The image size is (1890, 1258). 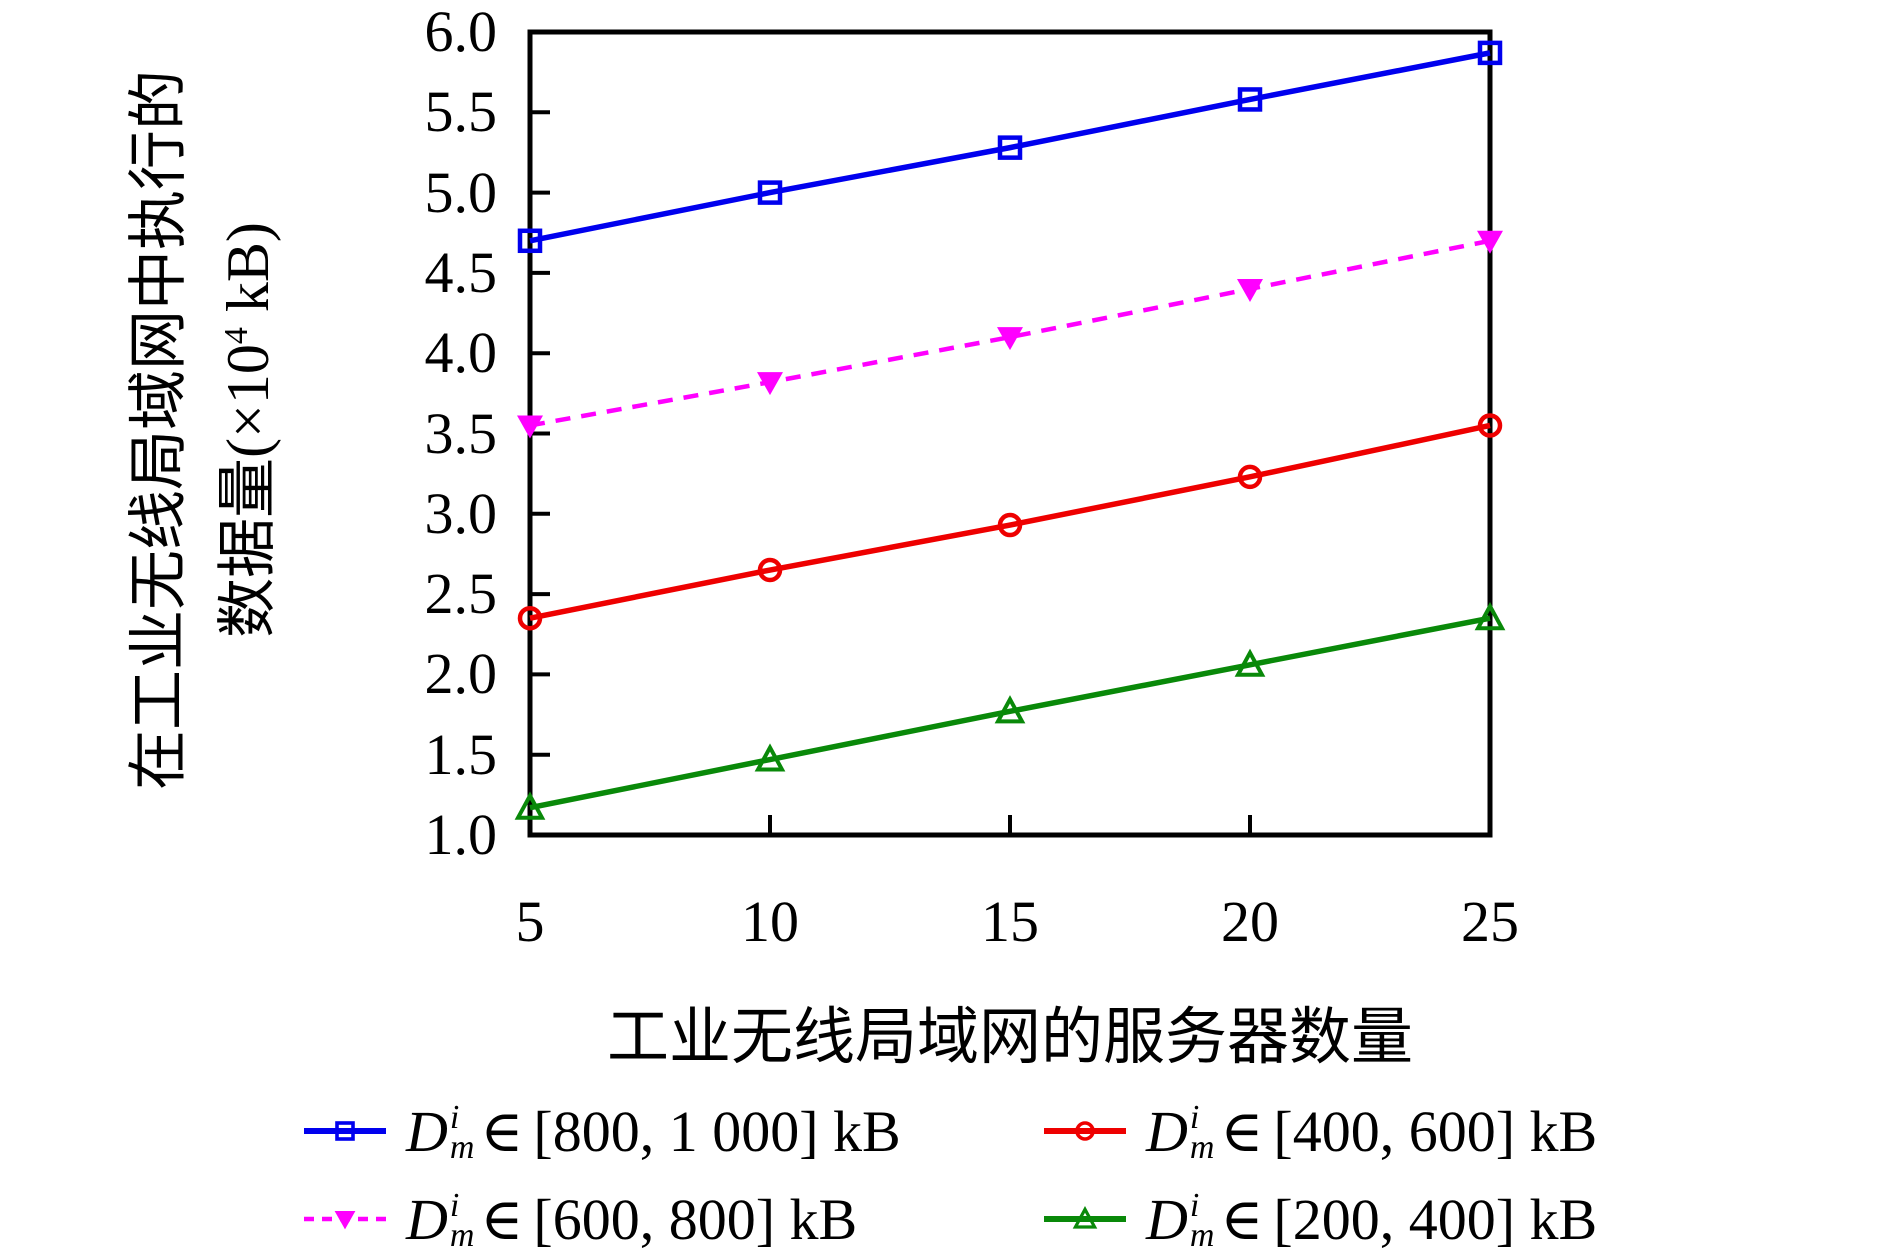 What do you see at coordinates (461, 112) in the screenshot?
I see `y-tick-label: 5.5` at bounding box center [461, 112].